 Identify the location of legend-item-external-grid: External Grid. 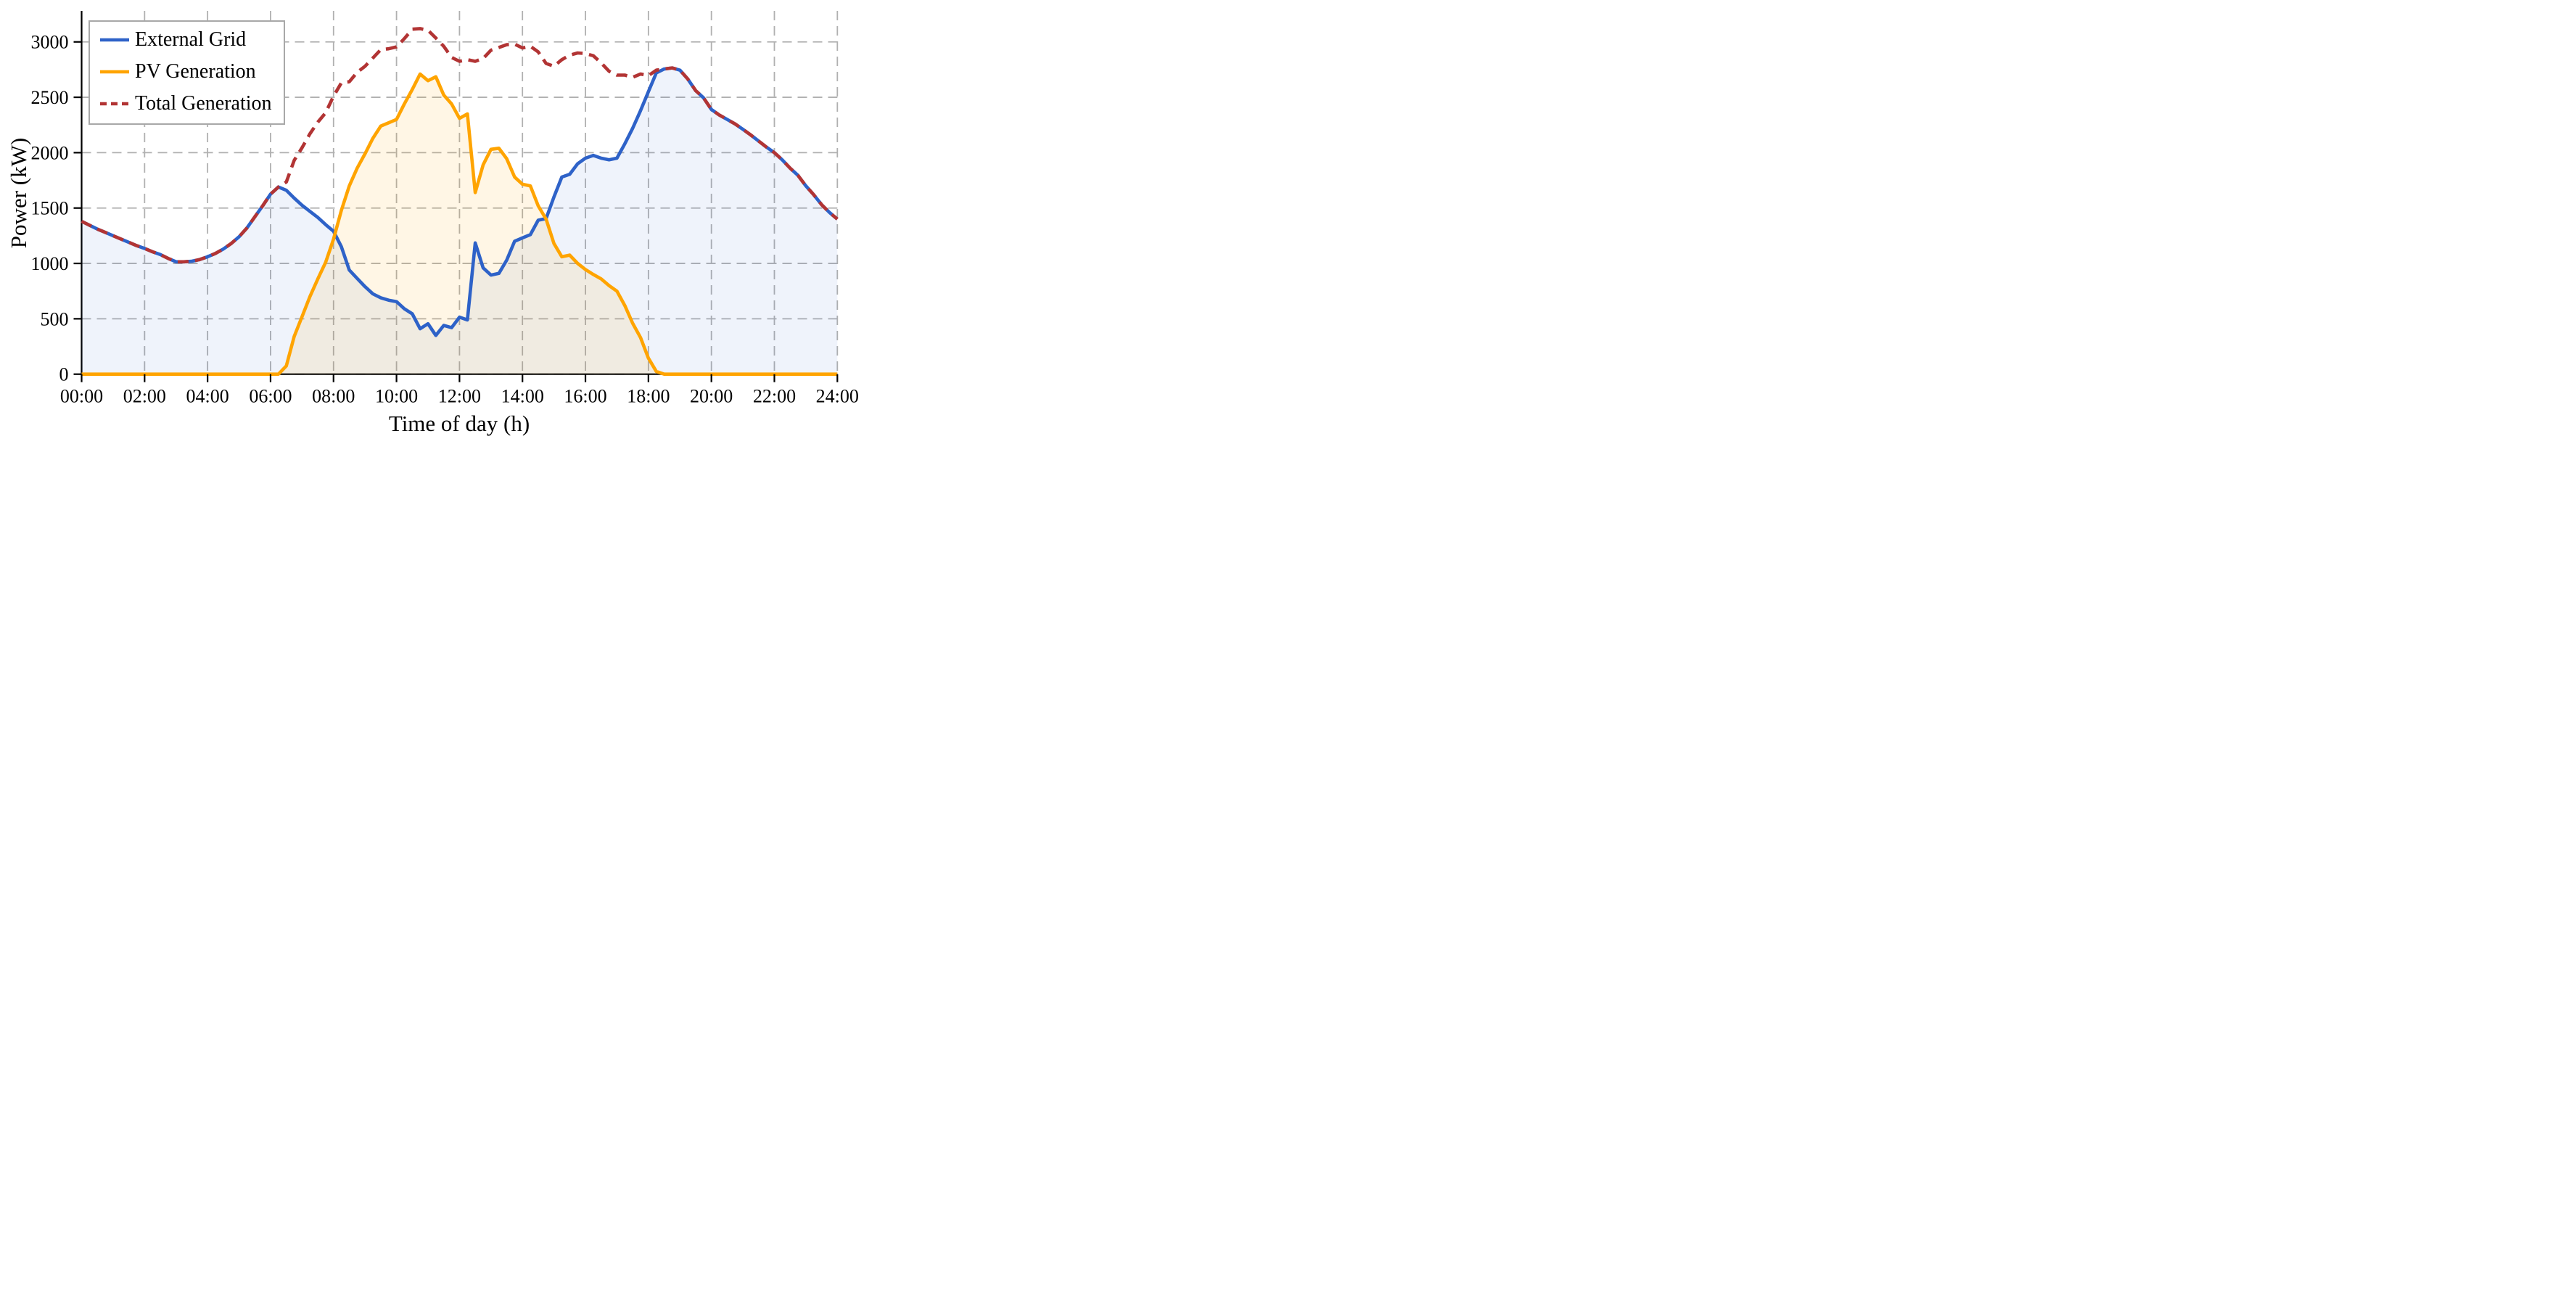
(185, 40).